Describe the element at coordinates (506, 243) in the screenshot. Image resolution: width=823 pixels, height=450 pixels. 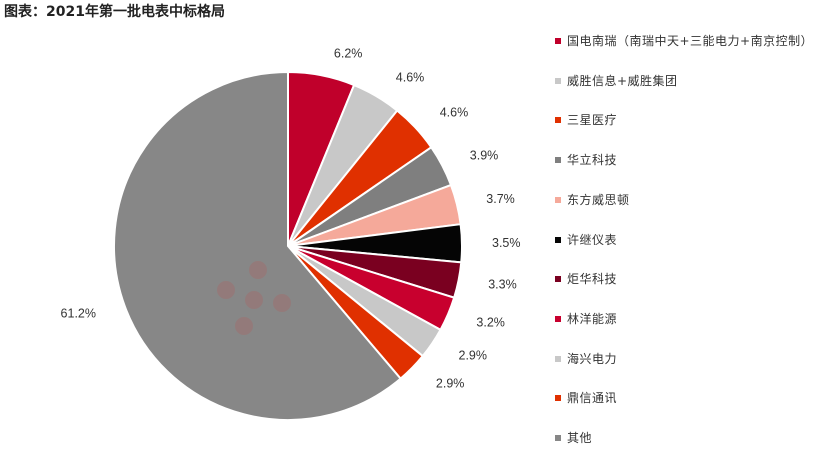
I see `data-label-5: 3.5%` at that location.